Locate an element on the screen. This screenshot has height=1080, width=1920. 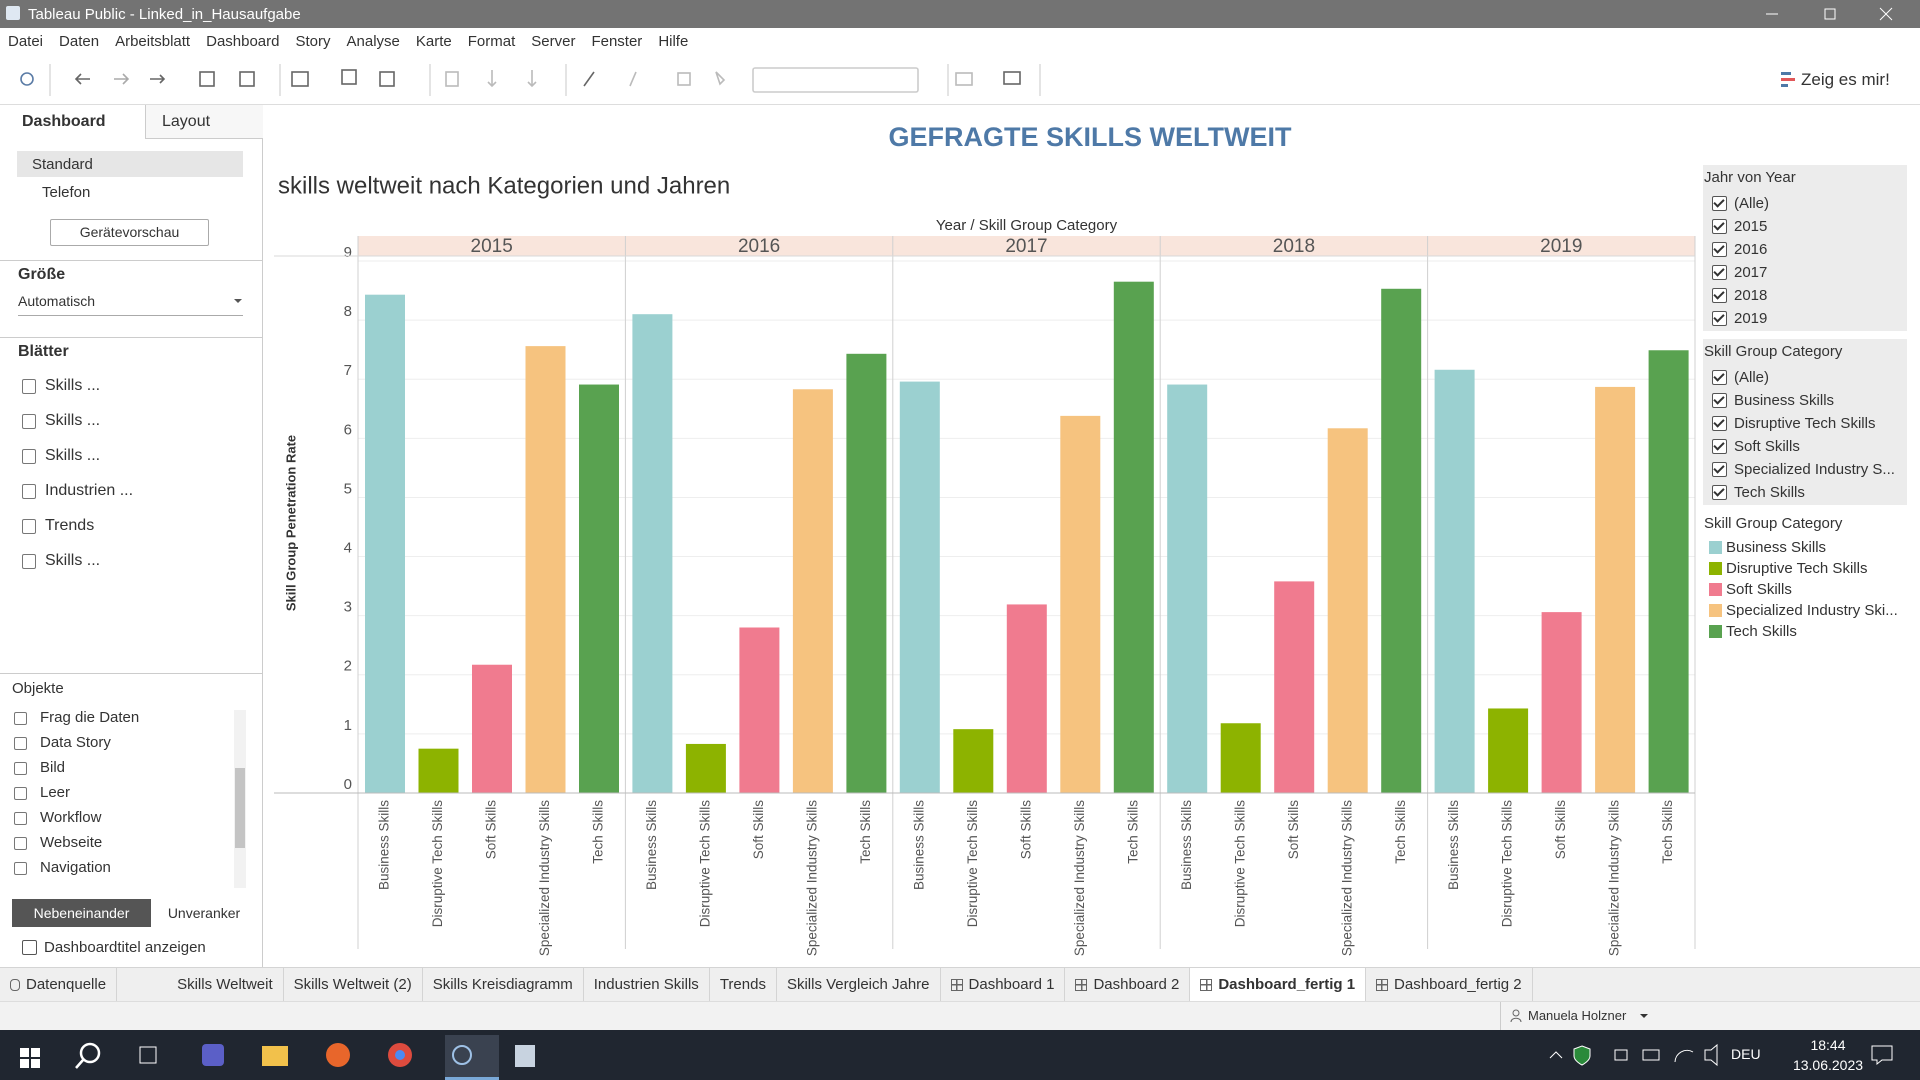
scrollbar is located at coordinates (240, 799).